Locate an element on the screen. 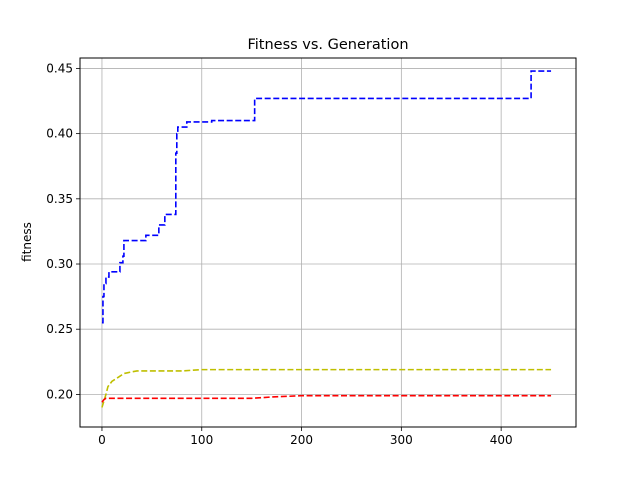 The height and width of the screenshot is (480, 640). x-tick-label: 300 is located at coordinates (401, 440).